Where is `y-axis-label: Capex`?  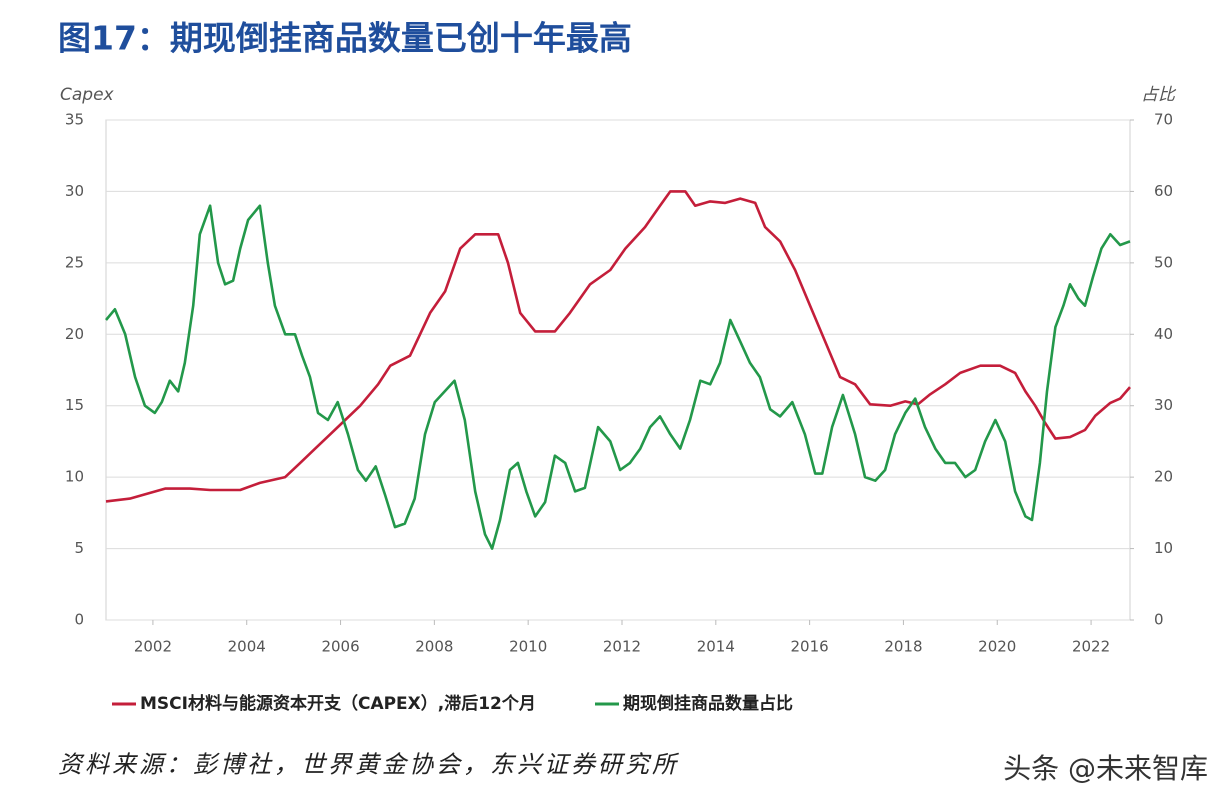 y-axis-label: Capex is located at coordinates (87, 95).